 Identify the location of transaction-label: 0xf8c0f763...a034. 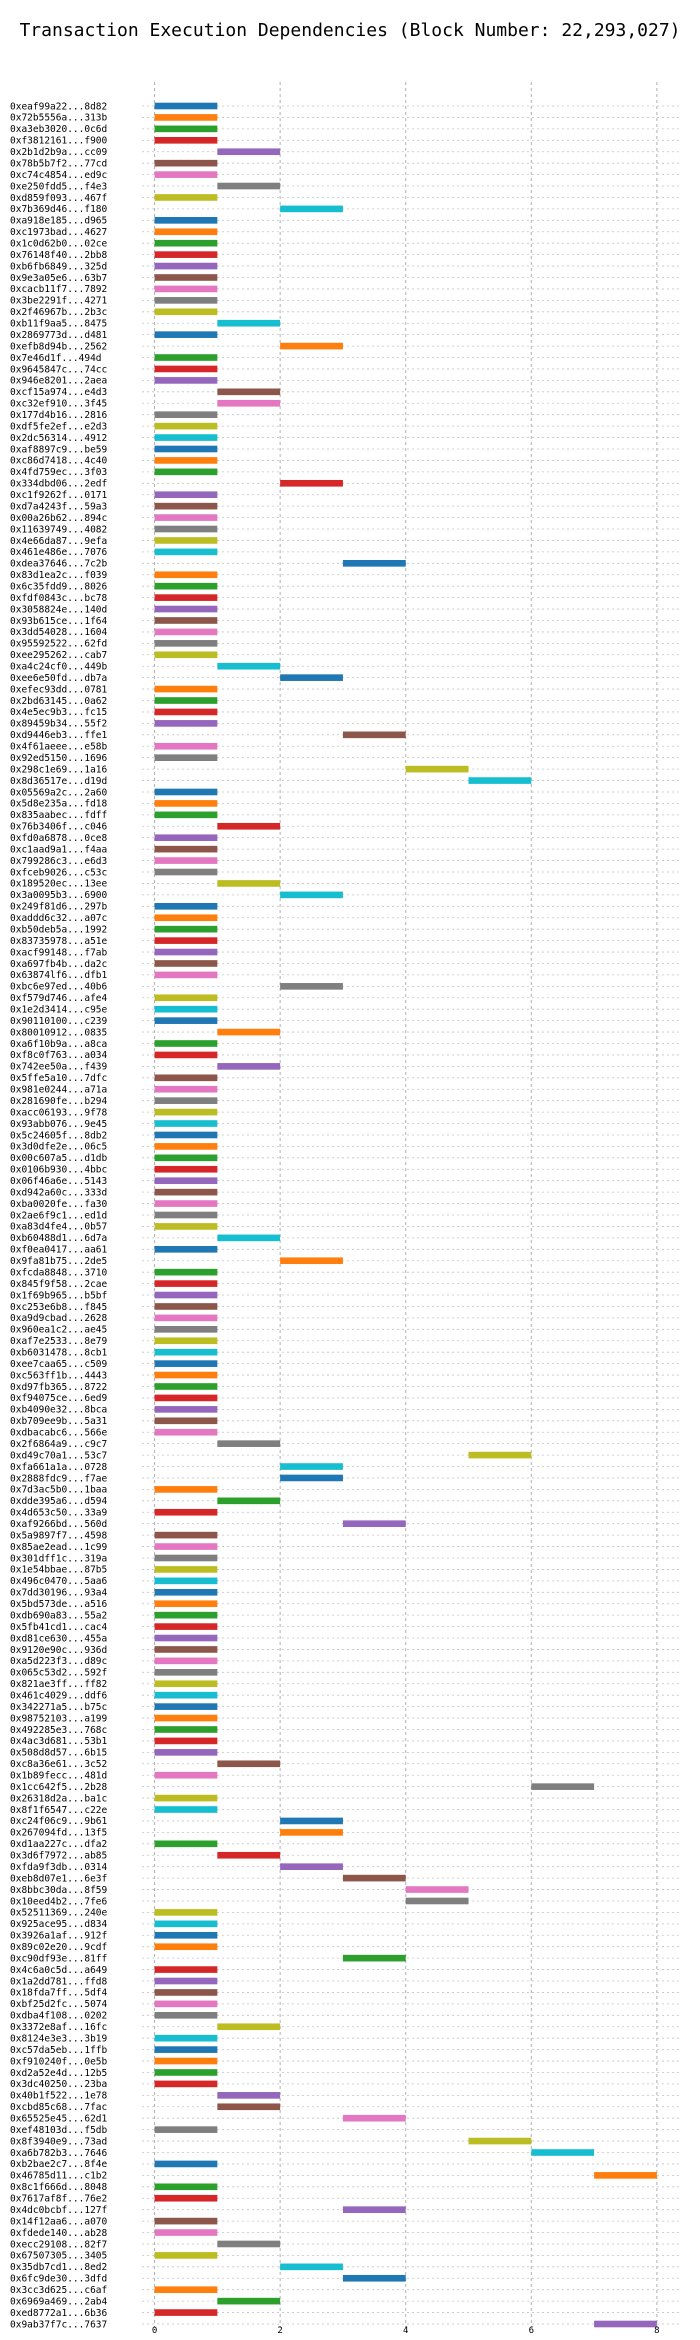
(59, 1055).